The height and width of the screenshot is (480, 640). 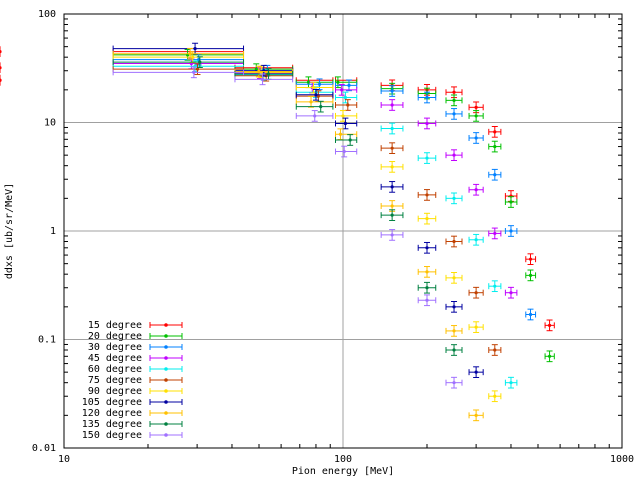 I want to click on legend-label: 120 degree, so click(x=112, y=413).